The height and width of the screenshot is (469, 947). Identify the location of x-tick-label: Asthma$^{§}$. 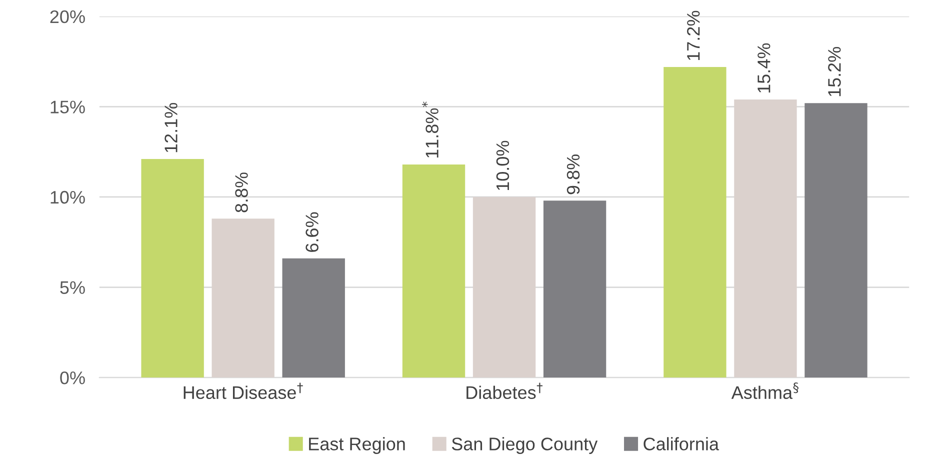
(764, 390).